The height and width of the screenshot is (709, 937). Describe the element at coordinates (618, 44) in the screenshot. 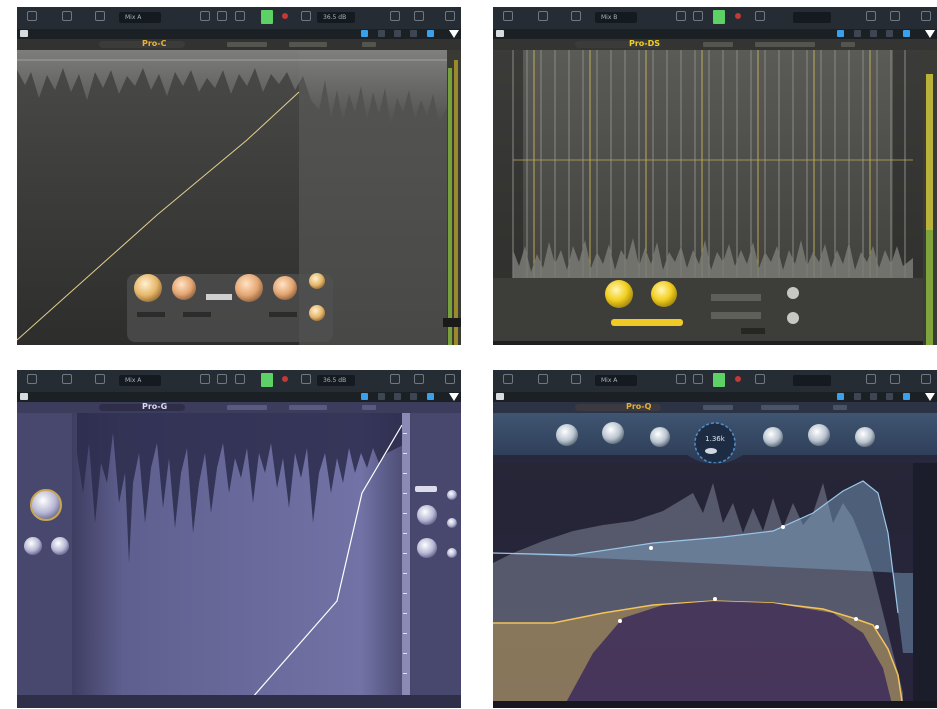

I see `plugin-logo` at that location.